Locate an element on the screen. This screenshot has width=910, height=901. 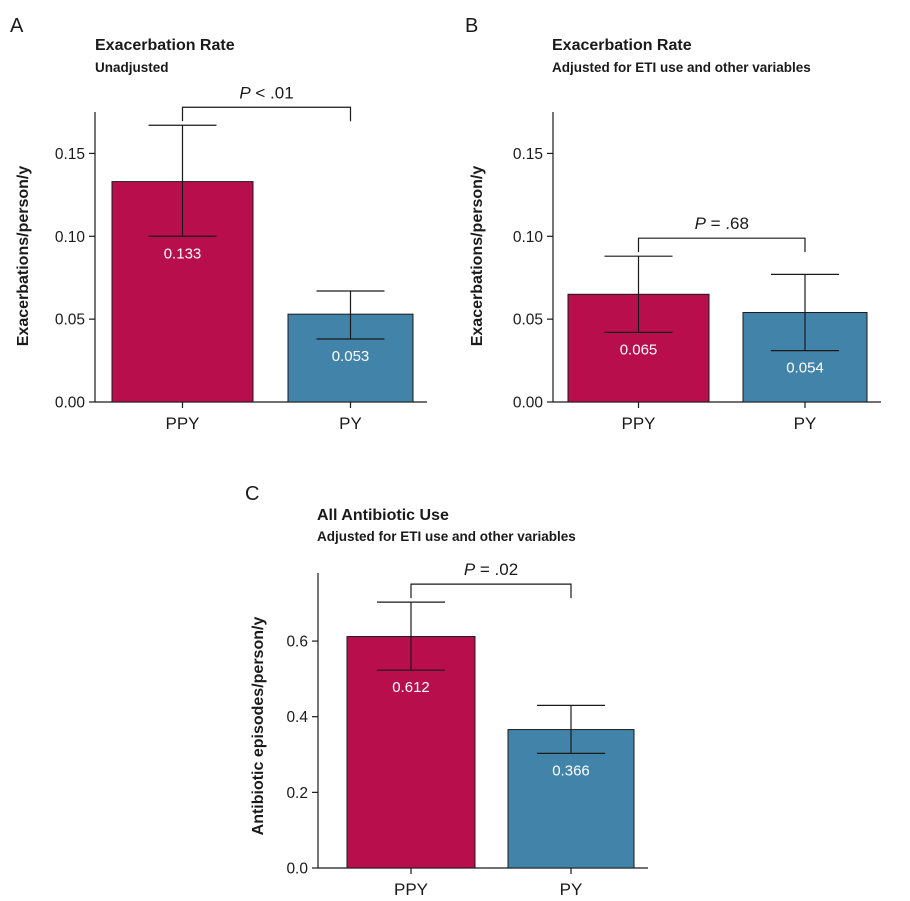
y-tick-label: 0.0 is located at coordinates (297, 869).